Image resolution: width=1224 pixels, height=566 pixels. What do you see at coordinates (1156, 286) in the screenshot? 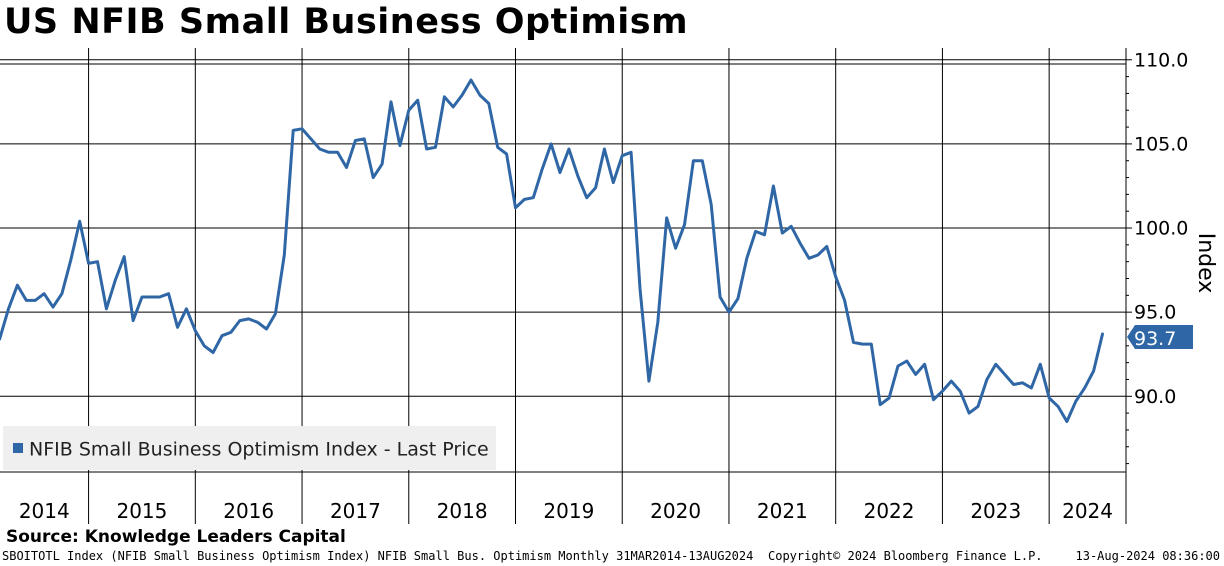
I see `y-axis: 90.0 95.0 100.0 105.0 110.0` at bounding box center [1156, 286].